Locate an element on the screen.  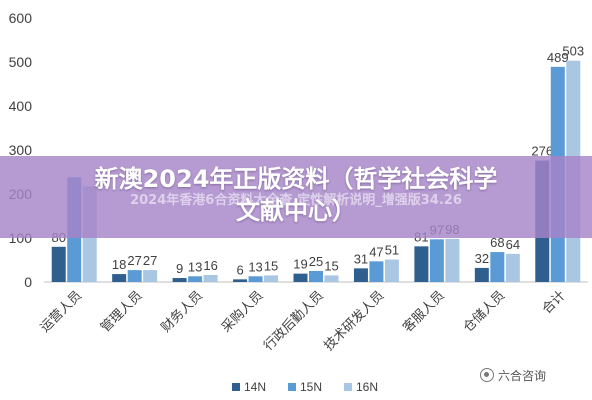
x-tick-label: 行政后勤人员 is located at coordinates (294, 321).